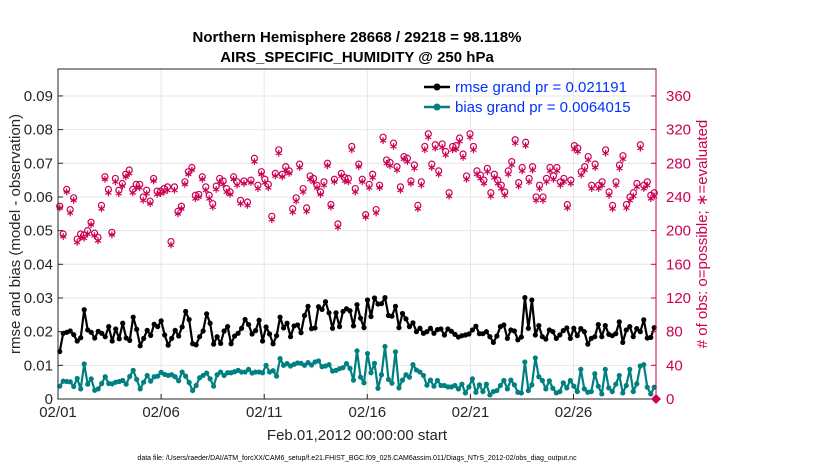 This screenshot has width=830, height=470. I want to click on rmse-series-layer, so click(357, 325).